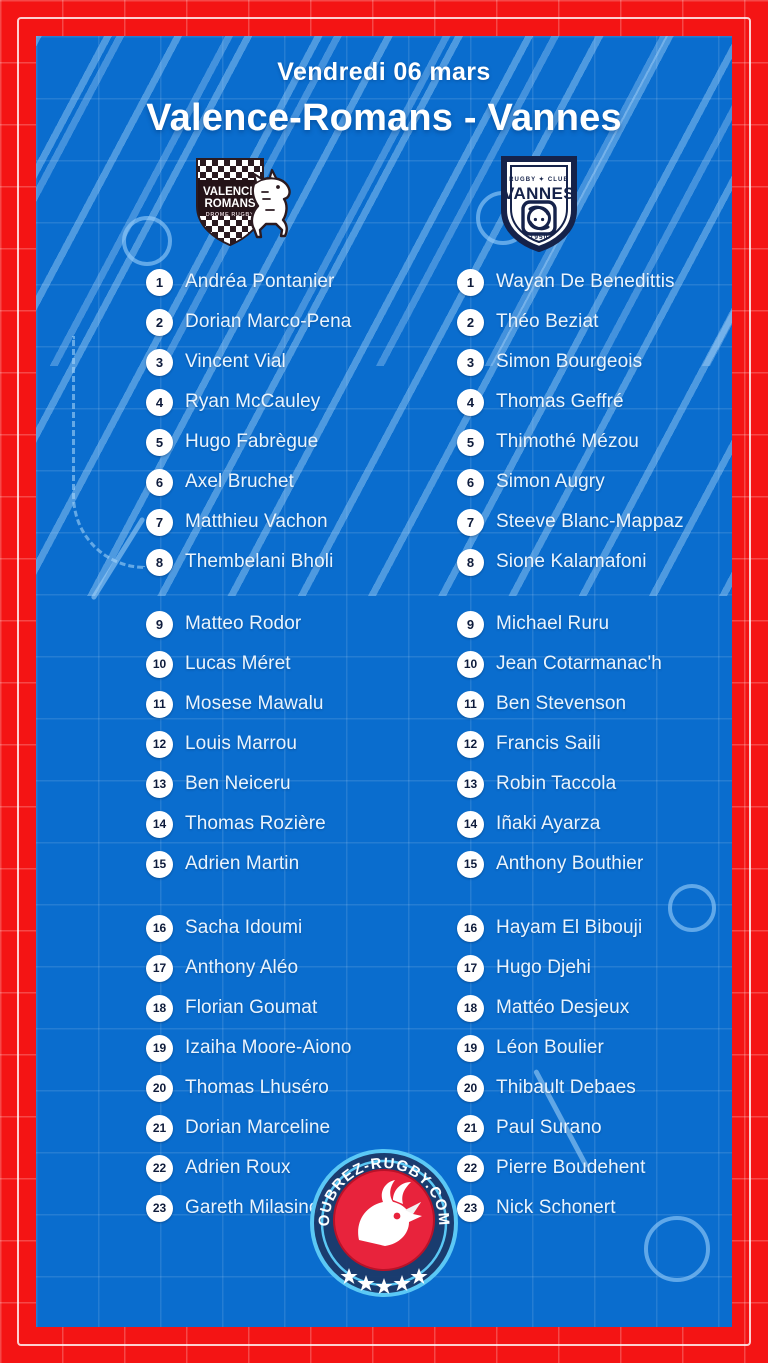 This screenshot has width=768, height=1363. What do you see at coordinates (594, 824) in the screenshot?
I see `table-row: 14 Iñaki Ayarza` at bounding box center [594, 824].